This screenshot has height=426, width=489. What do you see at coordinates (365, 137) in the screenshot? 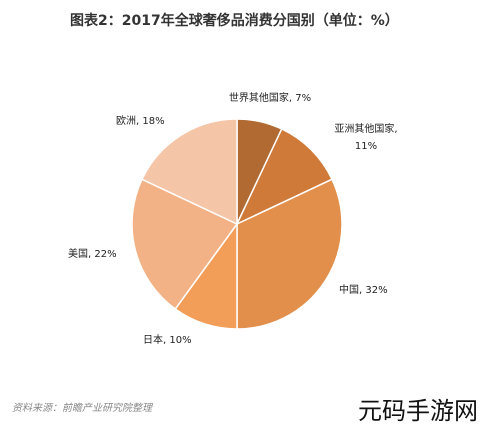
I see `slice-label-2: 亚洲其他国家, 11%` at bounding box center [365, 137].